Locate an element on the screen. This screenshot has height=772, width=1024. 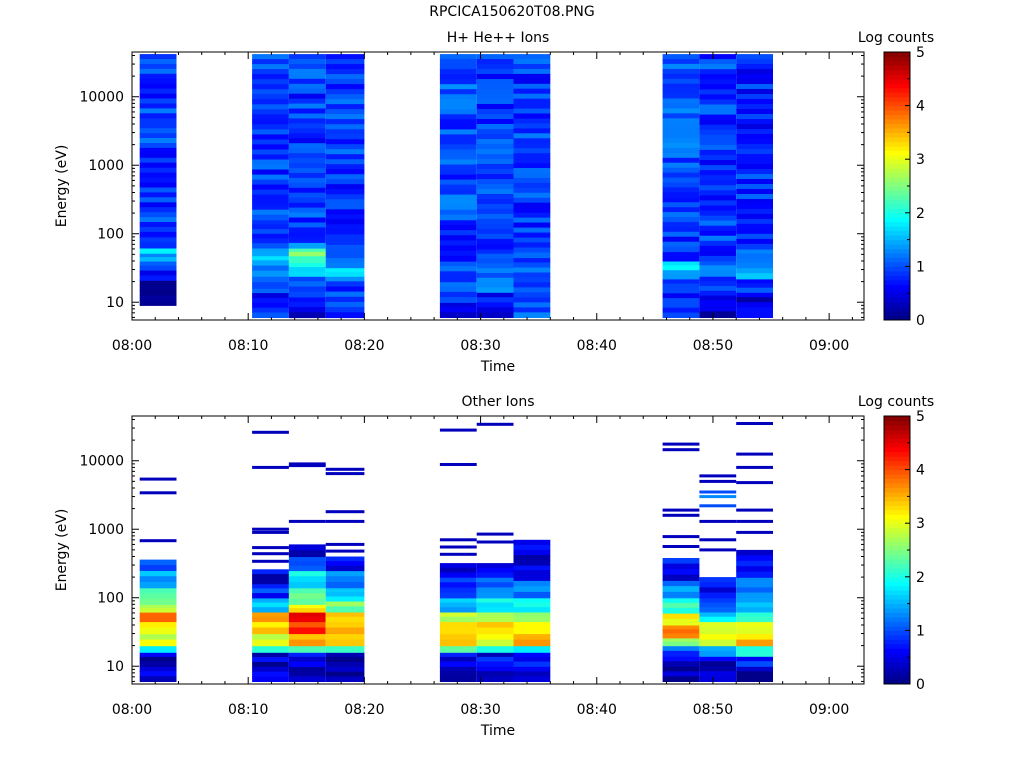
y-axis-label: Energy (eV) is located at coordinates (62, 186).